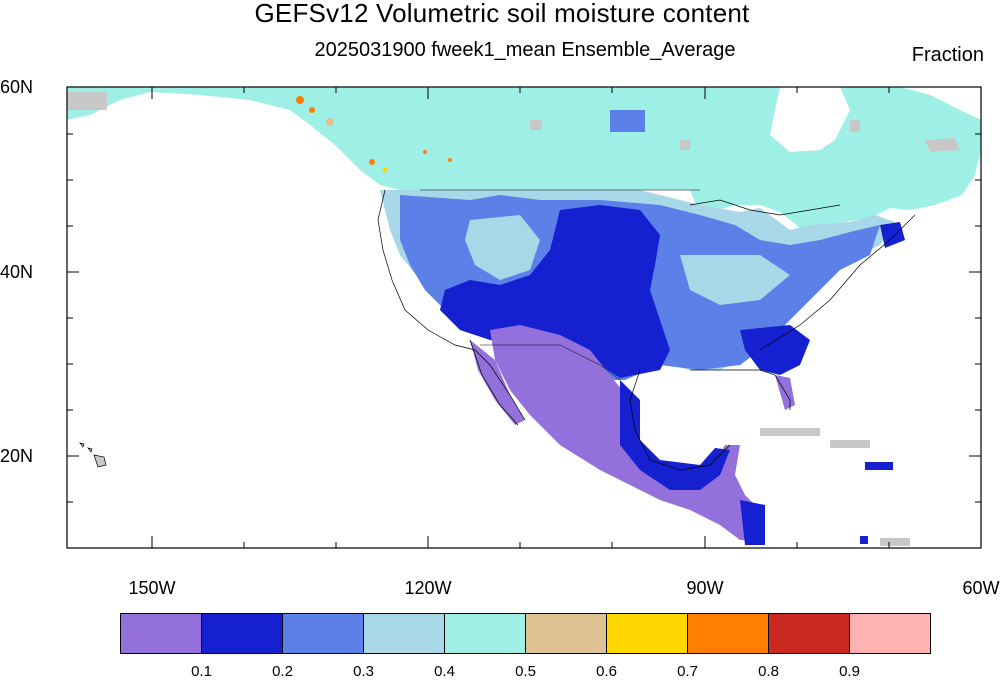 The width and height of the screenshot is (1004, 681). Describe the element at coordinates (752, 522) in the screenshot. I see `central-america-dry` at that location.